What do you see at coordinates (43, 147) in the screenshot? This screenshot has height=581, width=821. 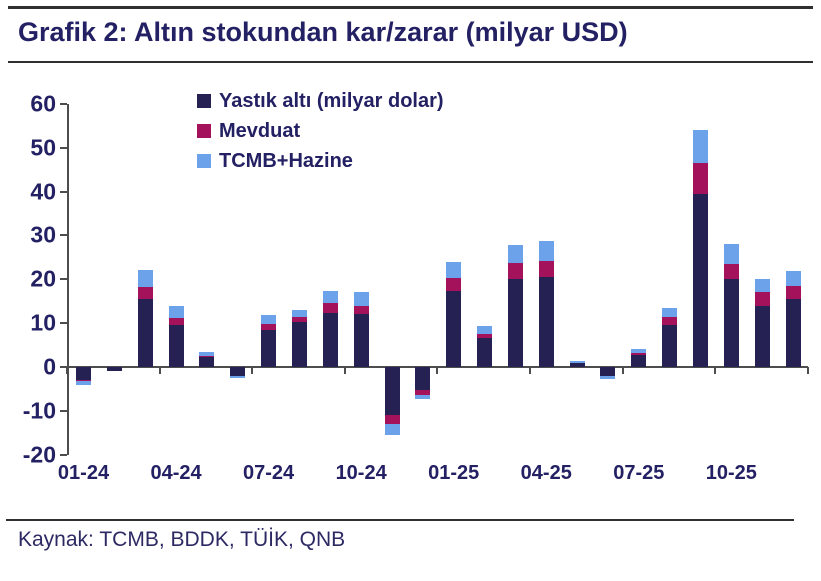 I see `y-axis-tick-label: 50` at bounding box center [43, 147].